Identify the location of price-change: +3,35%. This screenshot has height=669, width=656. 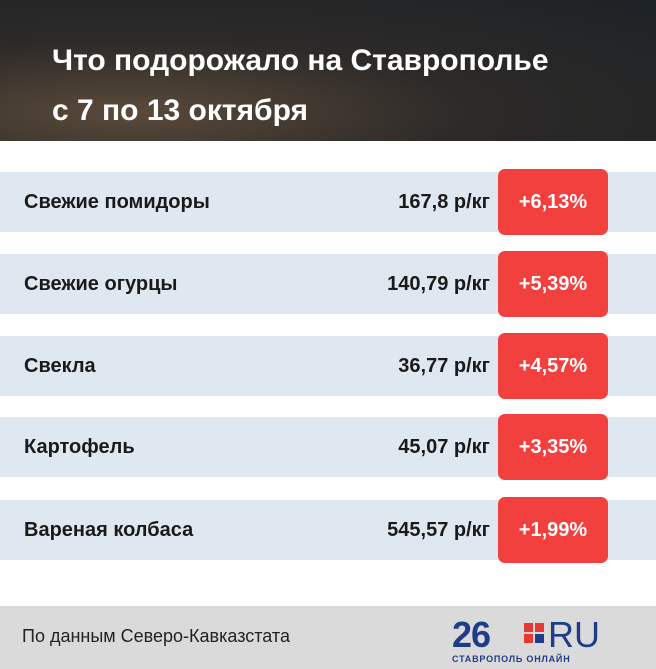
(553, 447).